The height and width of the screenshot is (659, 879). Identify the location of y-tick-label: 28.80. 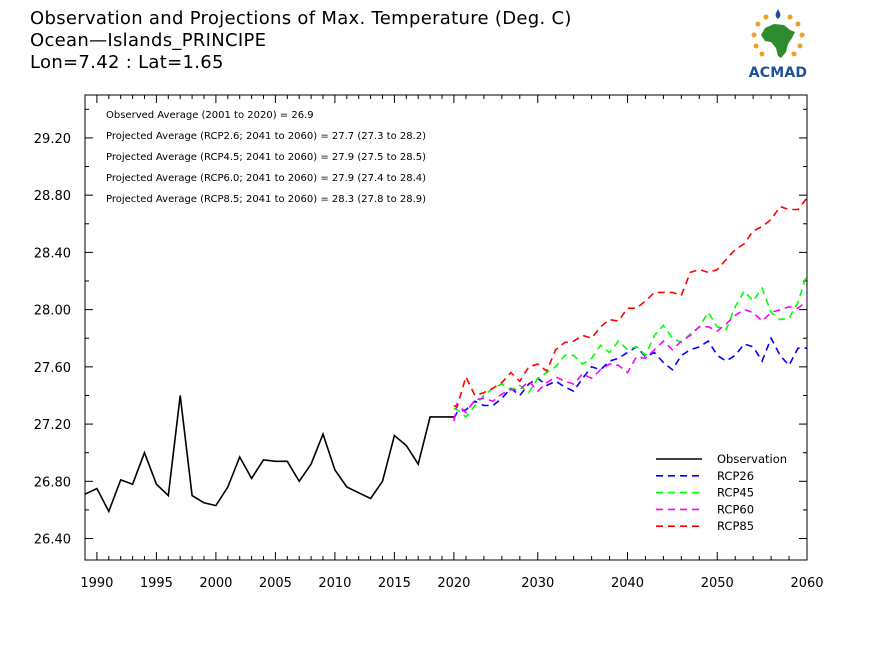
(52, 196).